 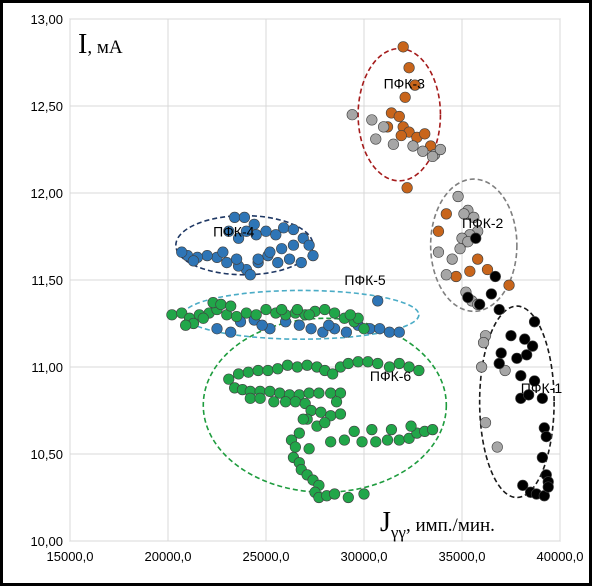 What do you see at coordinates (364, 556) in the screenshot?
I see `x-tick-label: 30000,0` at bounding box center [364, 556].